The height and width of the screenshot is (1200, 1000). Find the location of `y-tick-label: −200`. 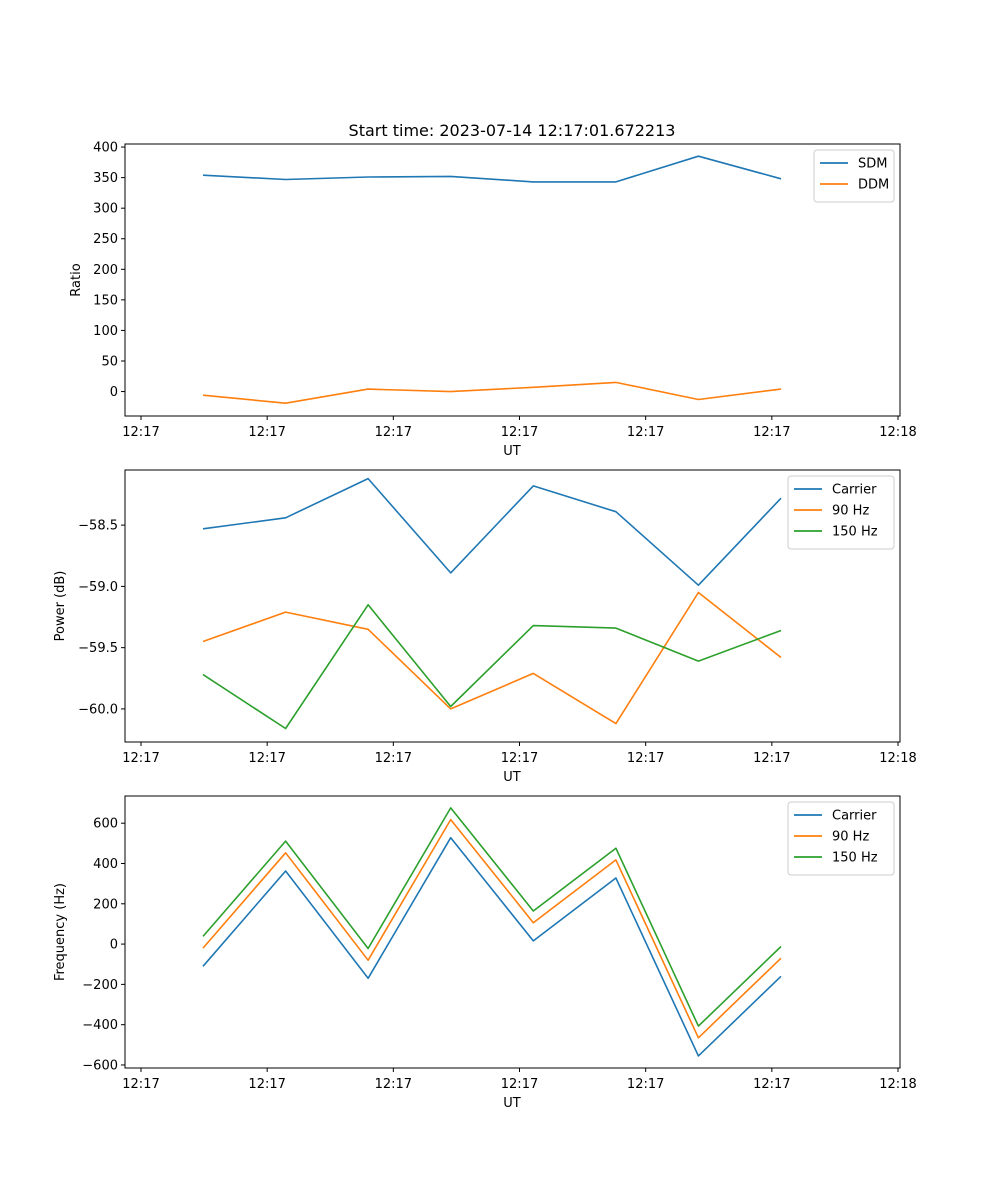

y-tick-label: −200 is located at coordinates (100, 985).